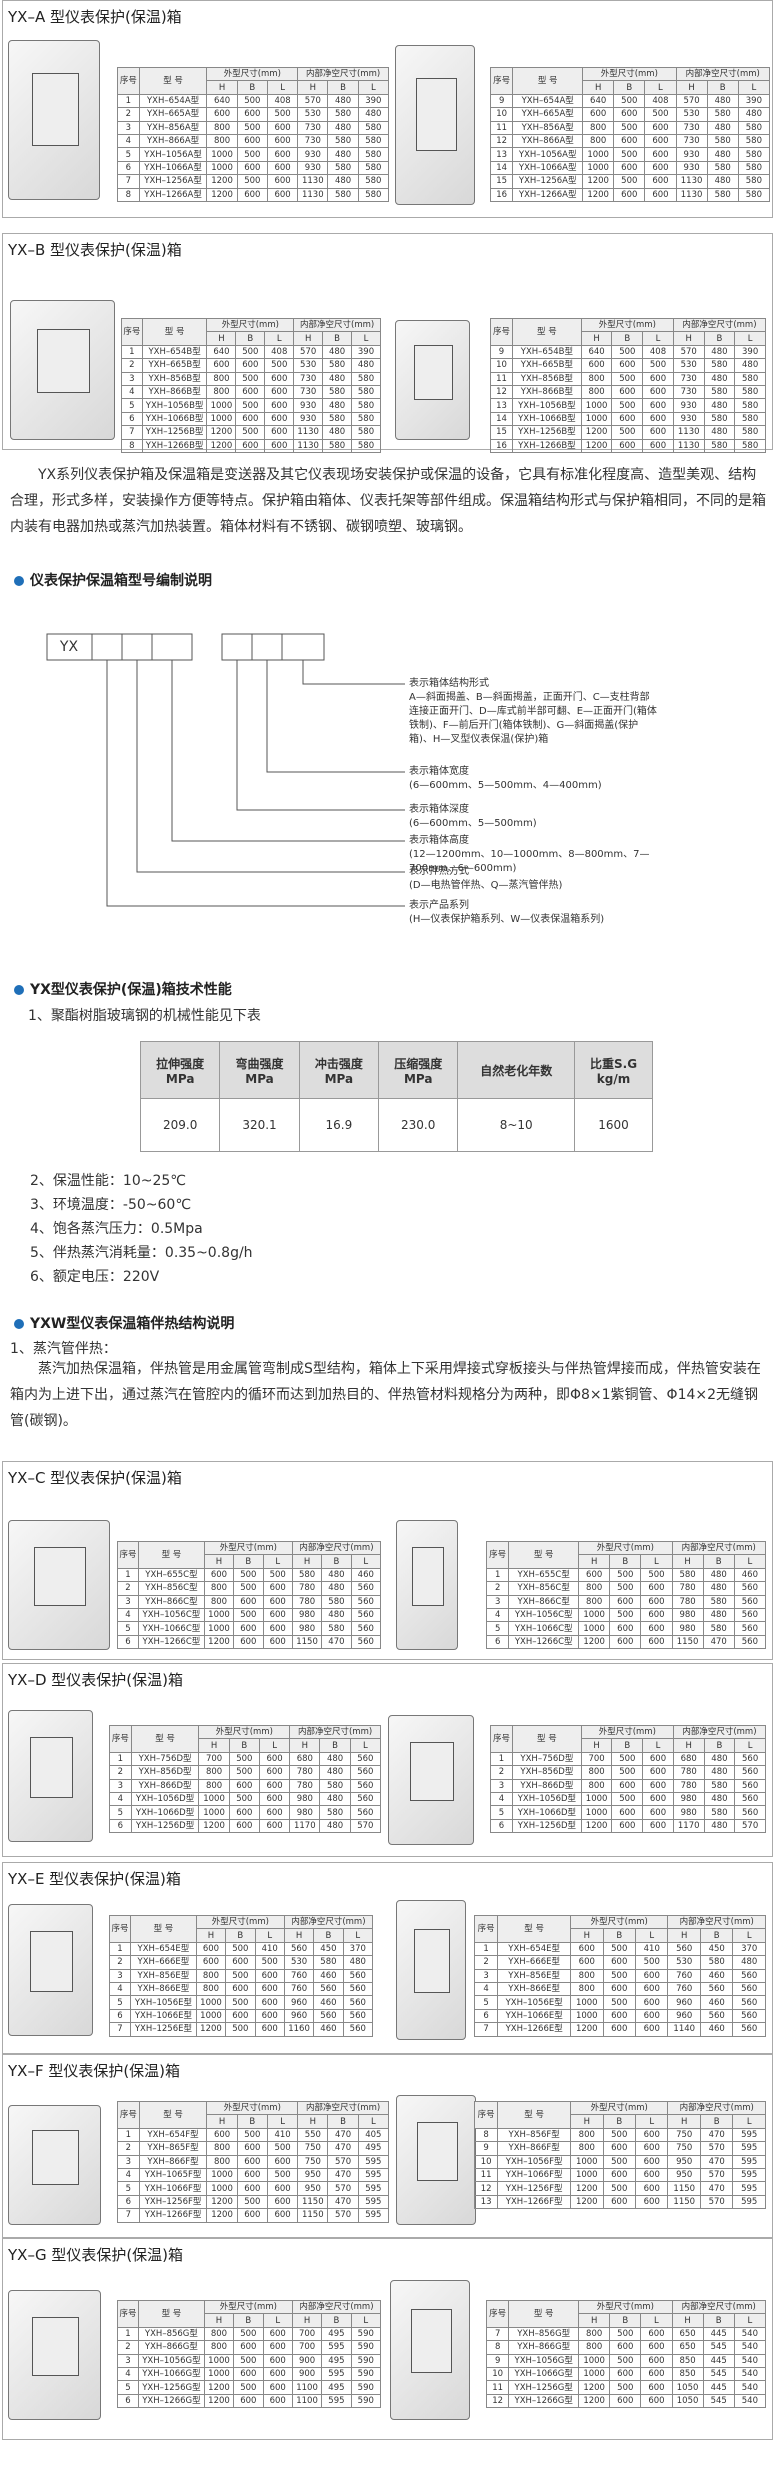  I want to click on table-cell: 445, so click(718, 2334).